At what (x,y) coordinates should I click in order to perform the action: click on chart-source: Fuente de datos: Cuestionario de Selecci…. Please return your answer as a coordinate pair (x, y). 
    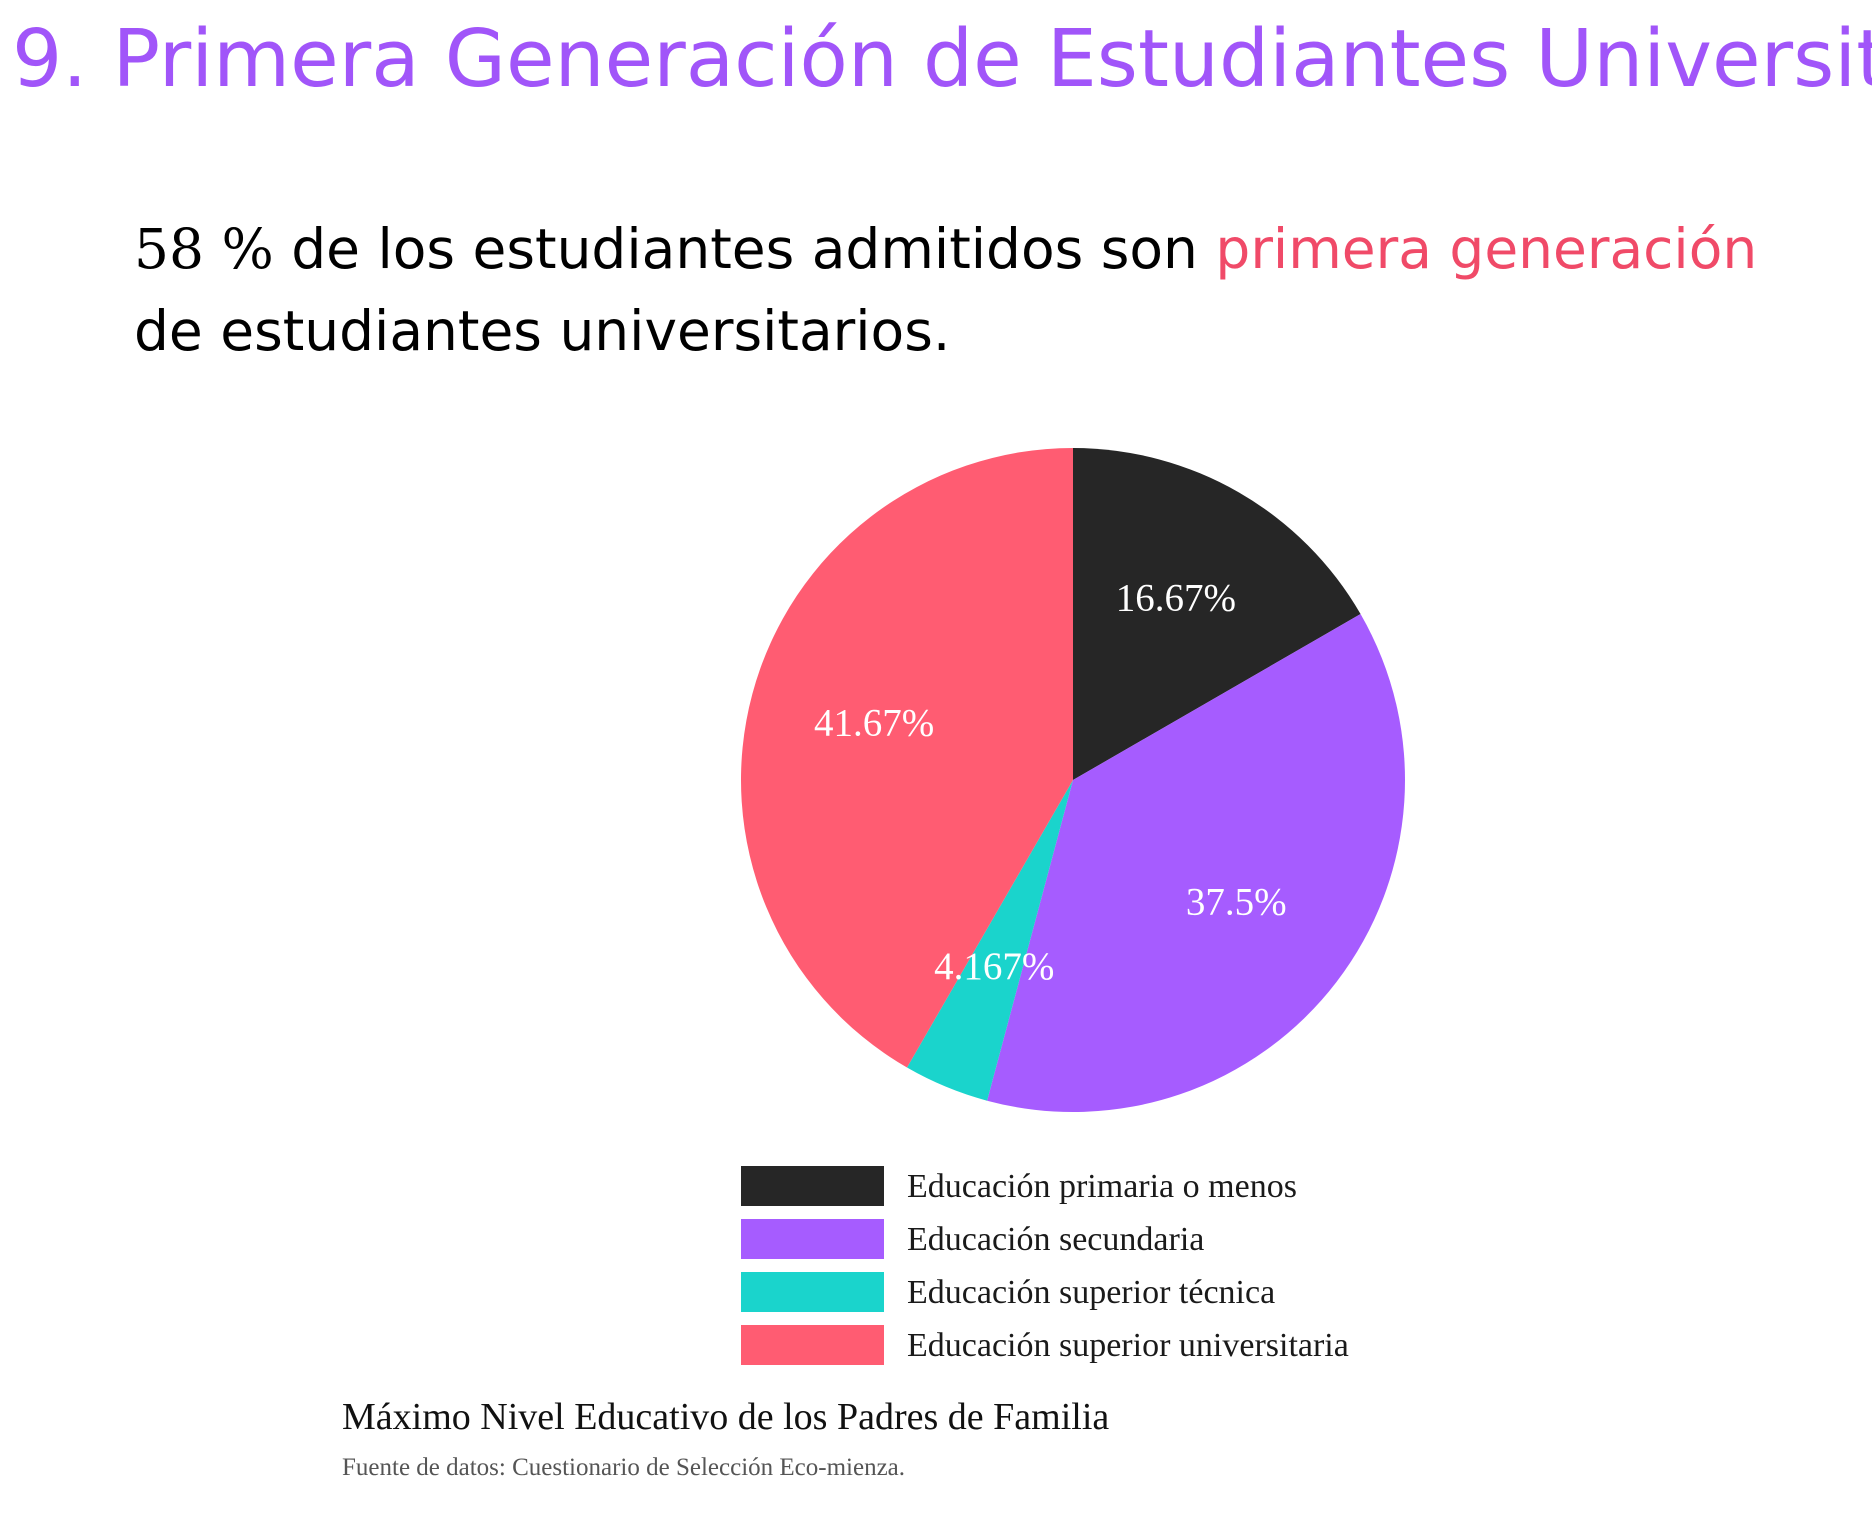
    Looking at the image, I should click on (623, 1467).